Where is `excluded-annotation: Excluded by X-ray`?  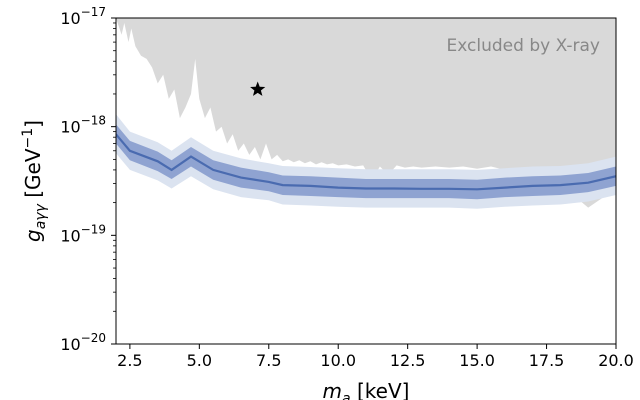 excluded-annotation: Excluded by X-ray is located at coordinates (523, 46).